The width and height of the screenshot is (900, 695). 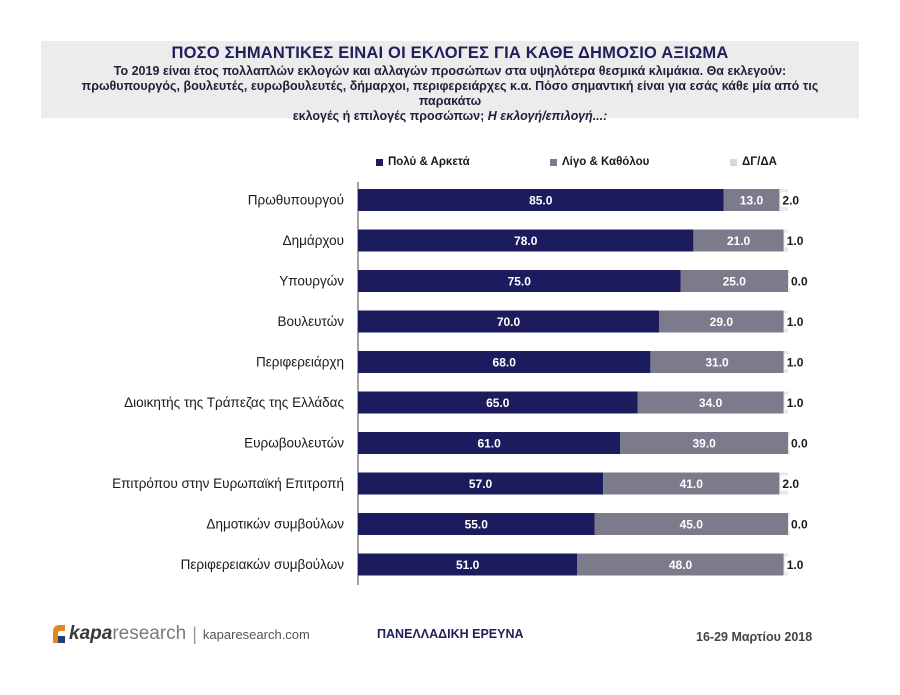 I want to click on data-label: 21.0, so click(x=739, y=241).